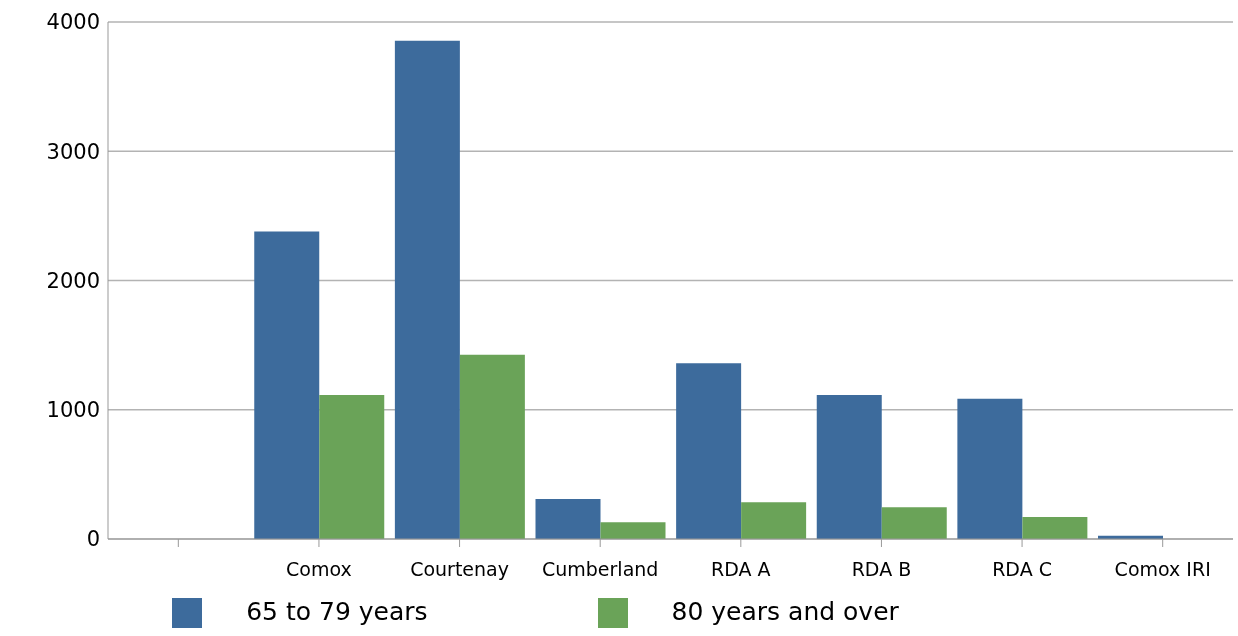  What do you see at coordinates (73, 410) in the screenshot?
I see `y-tick-label: 1000` at bounding box center [73, 410].